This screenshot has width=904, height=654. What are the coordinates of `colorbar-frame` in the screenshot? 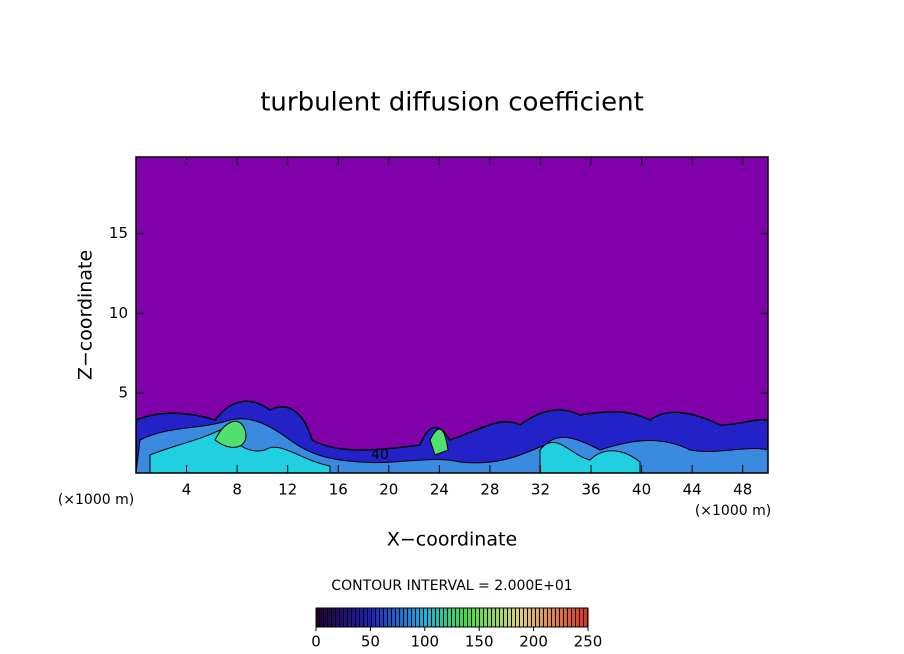 It's located at (452, 617).